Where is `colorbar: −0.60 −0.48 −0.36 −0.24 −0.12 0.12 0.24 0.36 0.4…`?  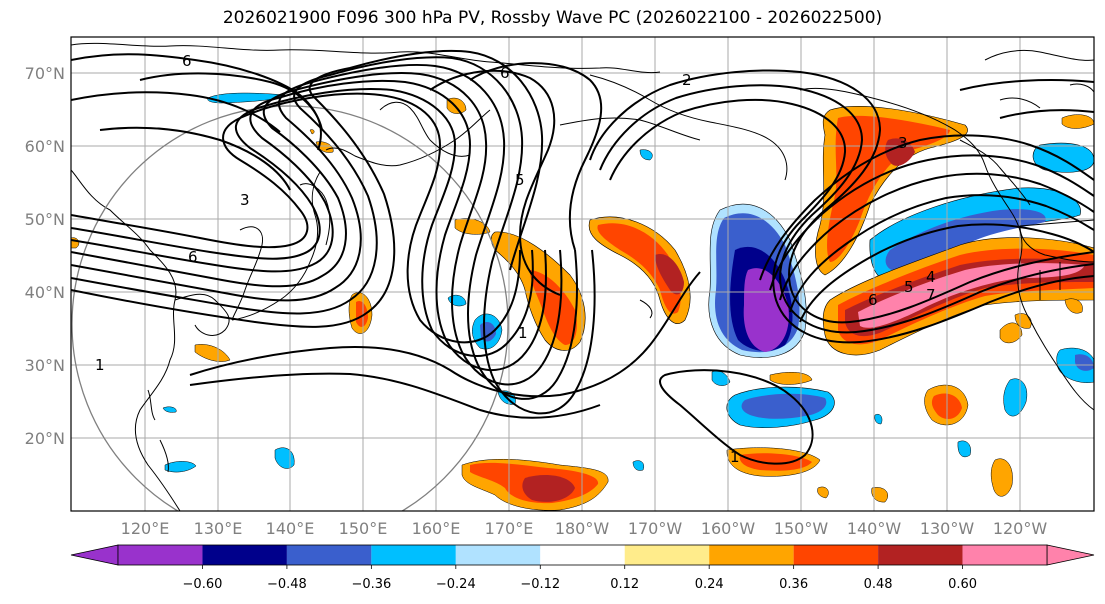 colorbar: −0.60 −0.48 −0.36 −0.24 −0.12 0.12 0.24 0.36 0.4… is located at coordinates (582, 568).